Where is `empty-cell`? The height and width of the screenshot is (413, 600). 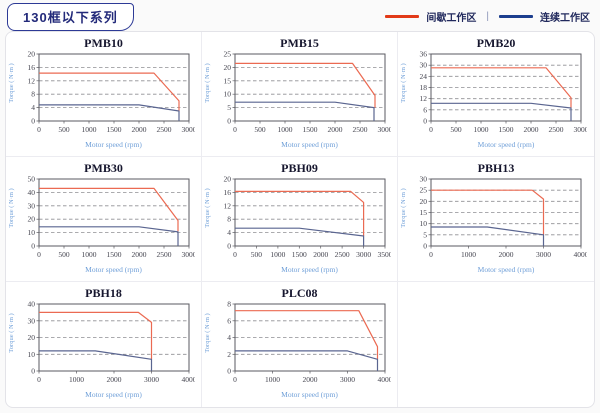
empty-cell is located at coordinates (496, 344).